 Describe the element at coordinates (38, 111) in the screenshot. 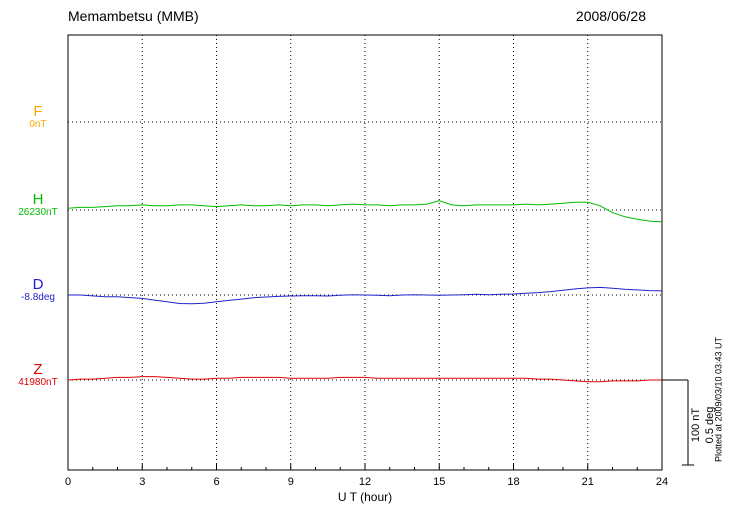

I see `series-letter-F: F` at that location.